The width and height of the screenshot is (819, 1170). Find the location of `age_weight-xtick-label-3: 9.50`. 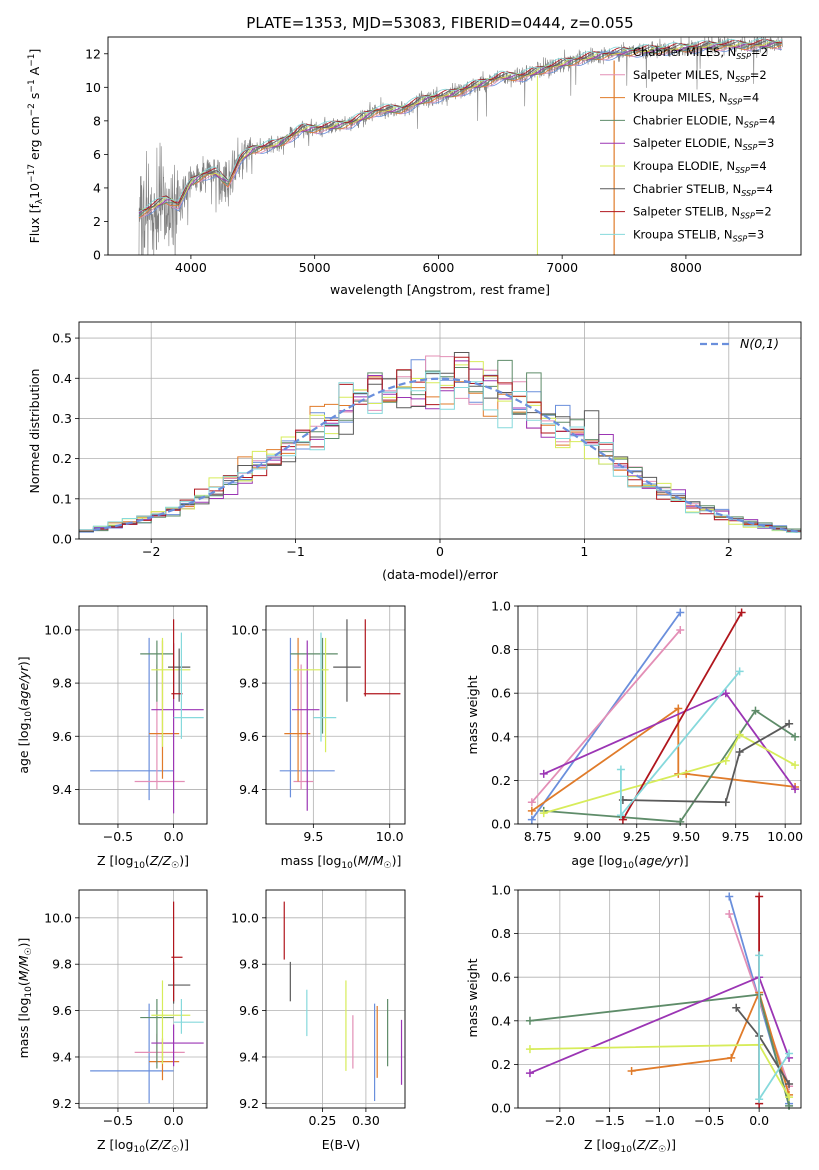

age_weight-xtick-label-3: 9.50 is located at coordinates (686, 836).